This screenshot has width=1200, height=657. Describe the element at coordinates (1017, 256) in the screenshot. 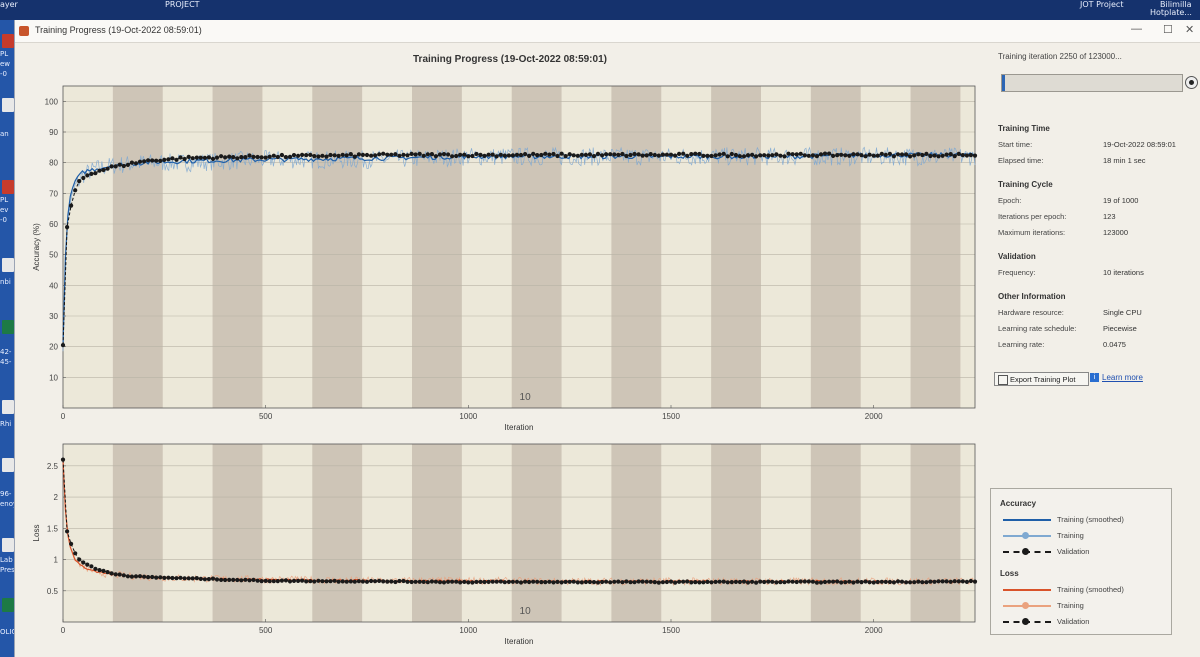

I see `section-validation: Validation` at that location.